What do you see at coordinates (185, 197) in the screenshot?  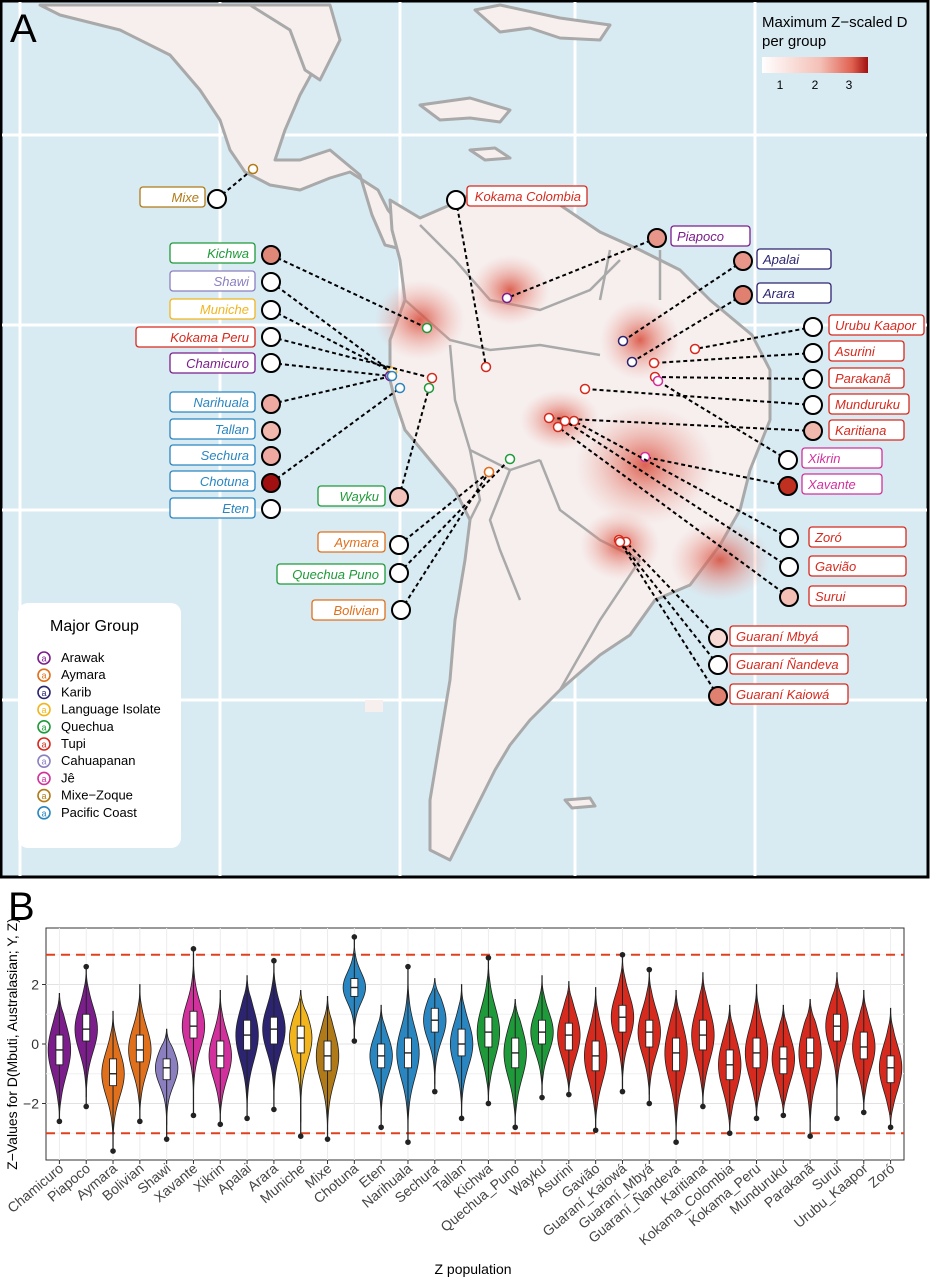 I see `population-label: Mixe` at bounding box center [185, 197].